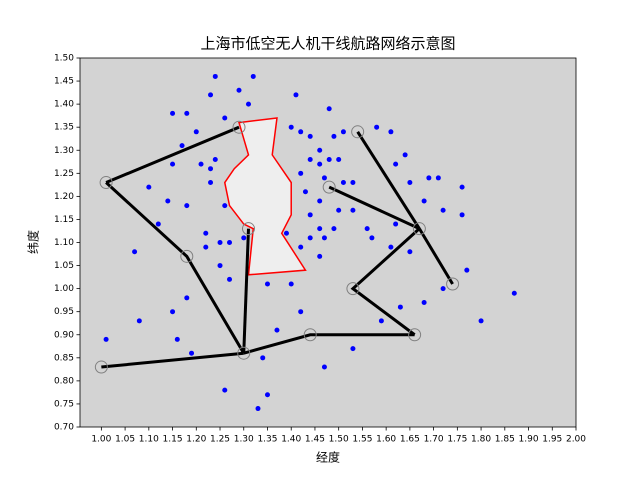 The height and width of the screenshot is (480, 640). What do you see at coordinates (64, 266) in the screenshot?
I see `y-tick-label: 1.05` at bounding box center [64, 266].